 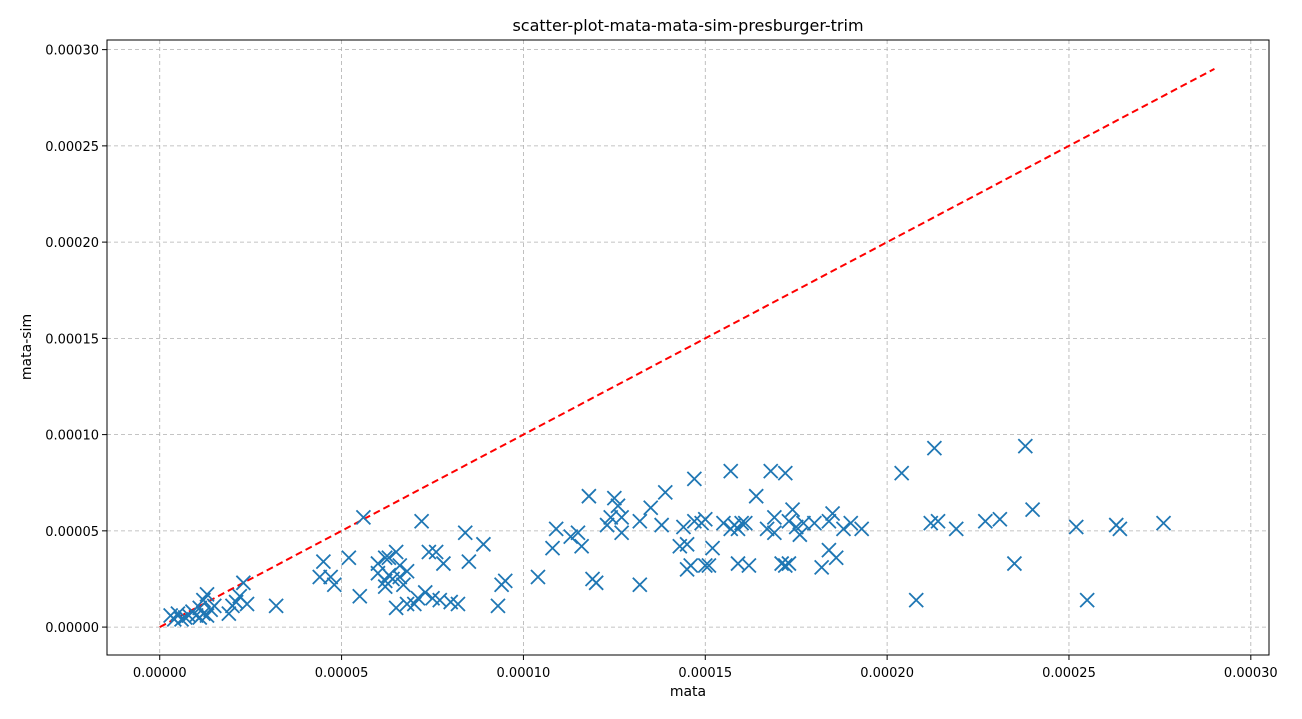 I want to click on x-tick-label: 0.00025, so click(x=1069, y=673).